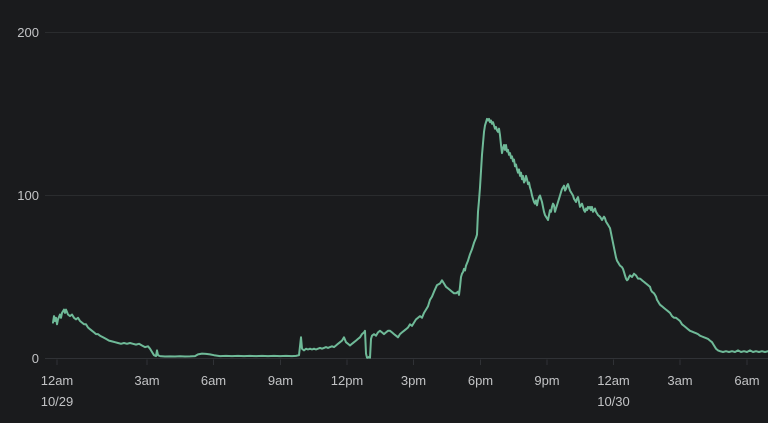  Describe the element at coordinates (347, 380) in the screenshot. I see `x-tick-label: 12pm` at that location.